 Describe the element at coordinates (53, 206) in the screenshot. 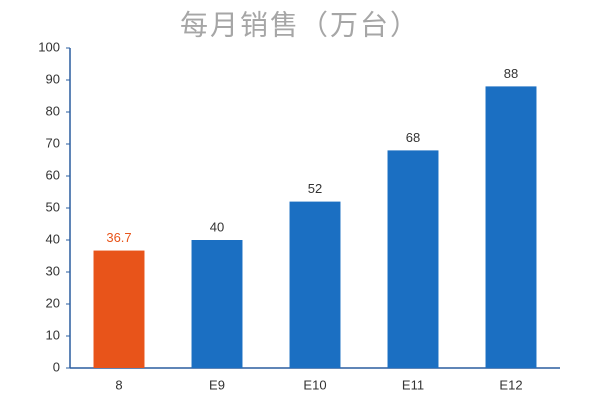

I see `y-tick-label: 50` at that location.